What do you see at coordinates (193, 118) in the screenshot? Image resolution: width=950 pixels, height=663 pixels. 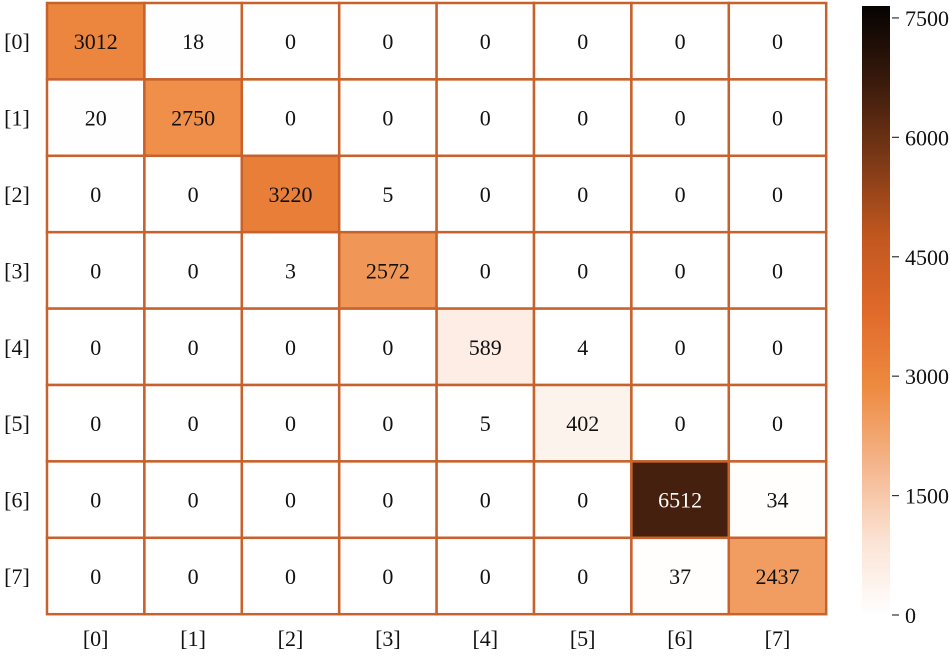 I see `cell-value-label: 2750` at bounding box center [193, 118].